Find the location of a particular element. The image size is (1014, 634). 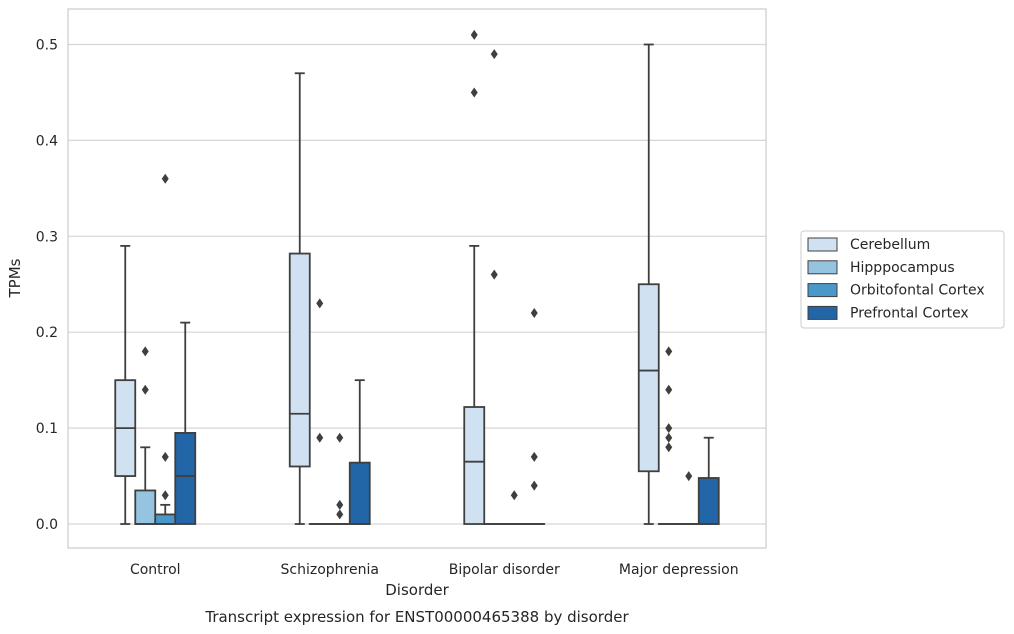

legend-label: Hipppocampus is located at coordinates (902, 268).